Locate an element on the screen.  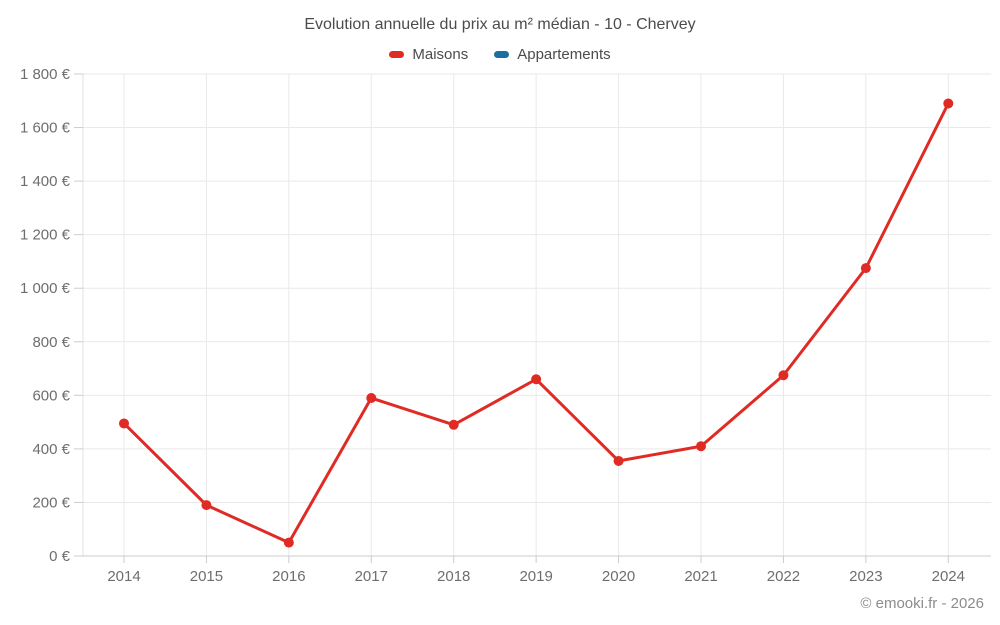
svg-text: 2023 is located at coordinates (865, 576).